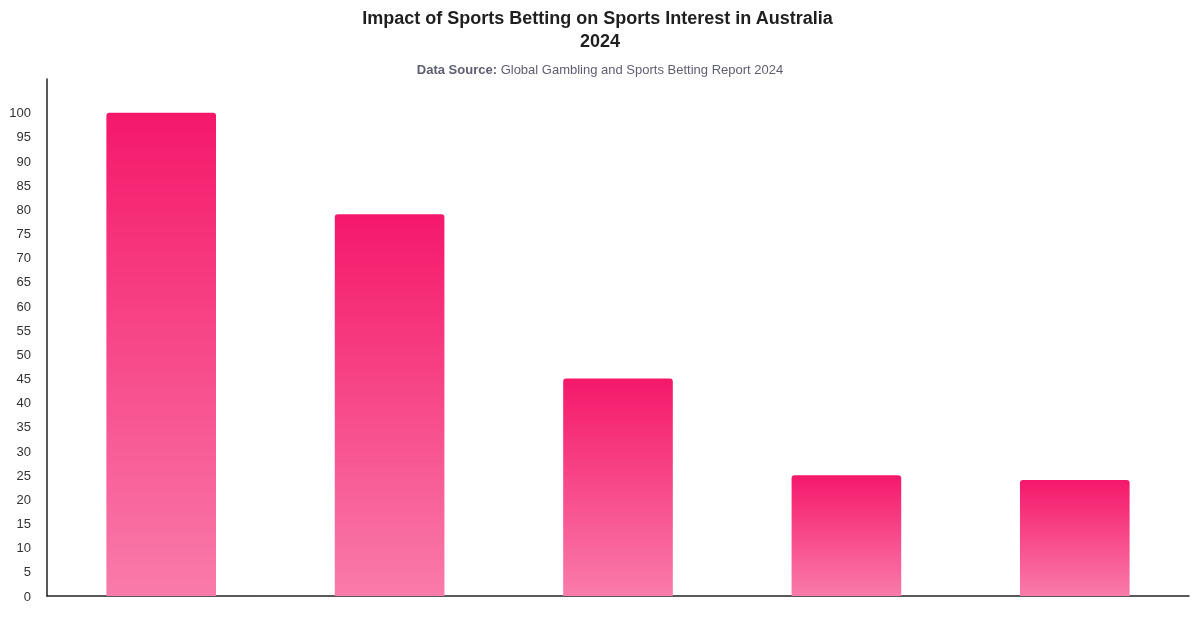 This screenshot has width=1200, height=628. I want to click on y-tick-label: 90, so click(23, 161).